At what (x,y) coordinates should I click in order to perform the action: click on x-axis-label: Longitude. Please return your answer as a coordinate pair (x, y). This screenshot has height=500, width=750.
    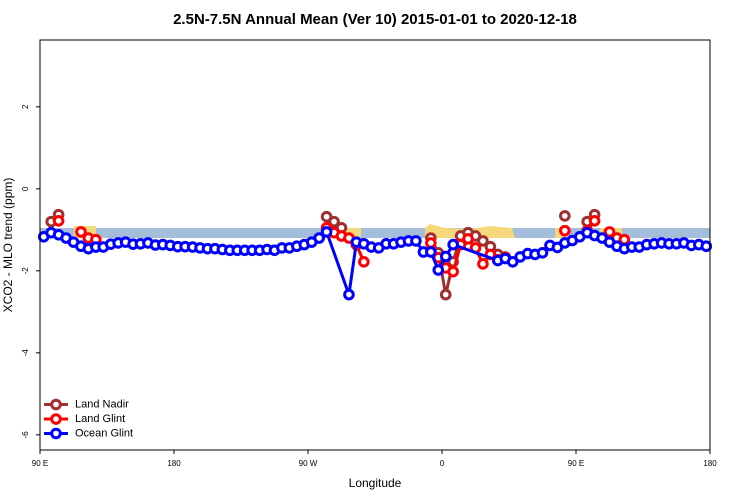
    Looking at the image, I should click on (375, 483).